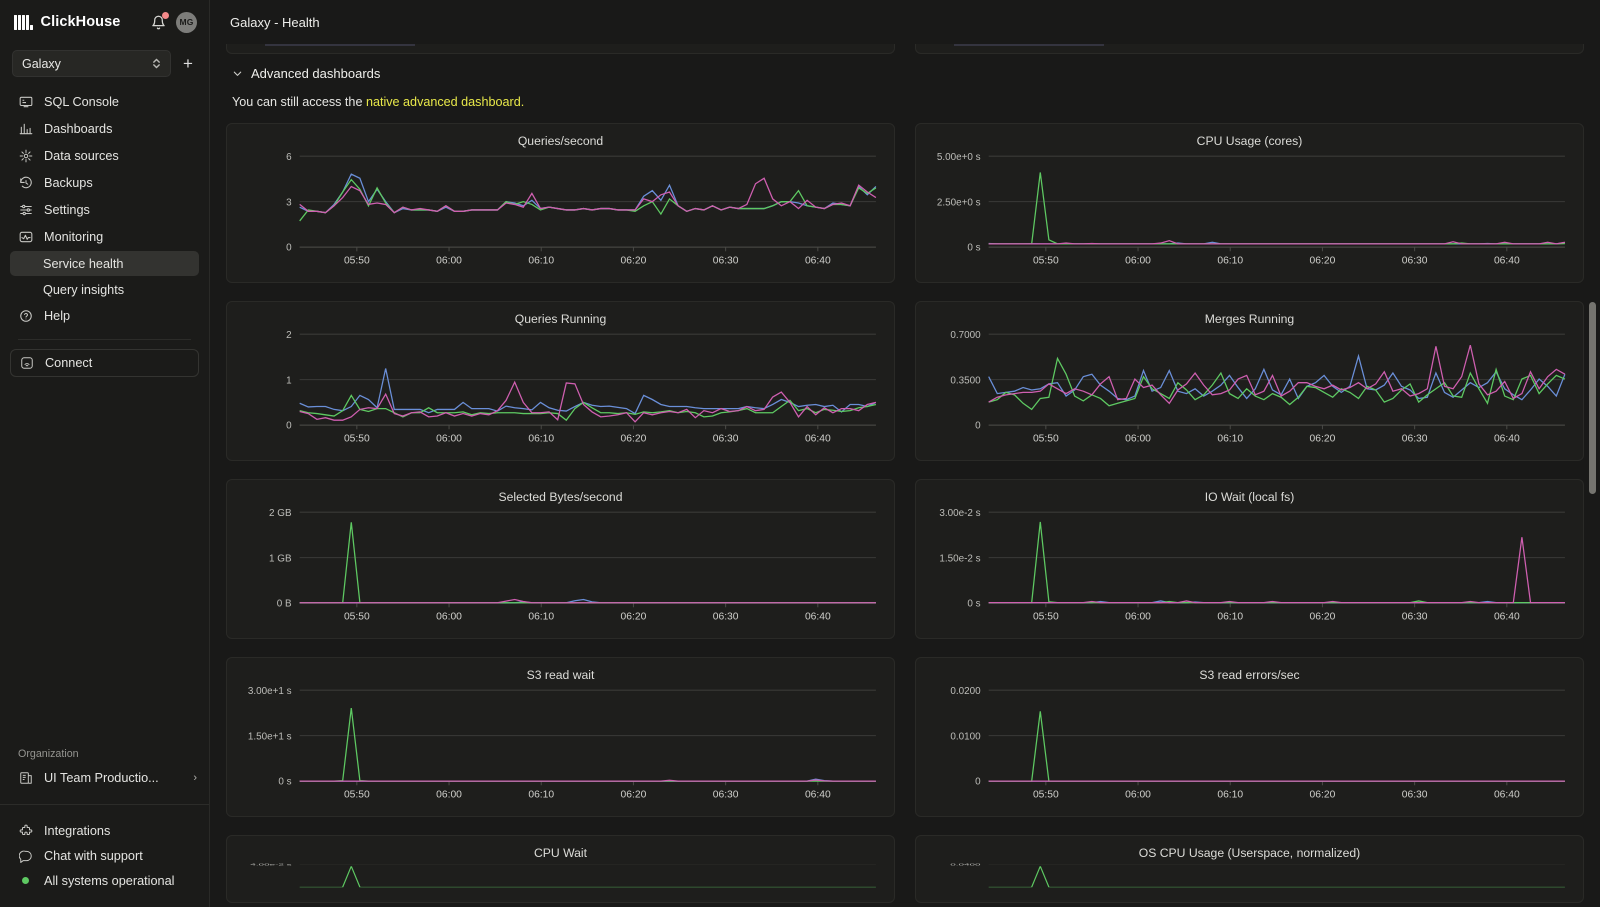 Image resolution: width=1600 pixels, height=907 pixels. What do you see at coordinates (48, 754) in the screenshot?
I see `organization-section-label: Organization` at bounding box center [48, 754].